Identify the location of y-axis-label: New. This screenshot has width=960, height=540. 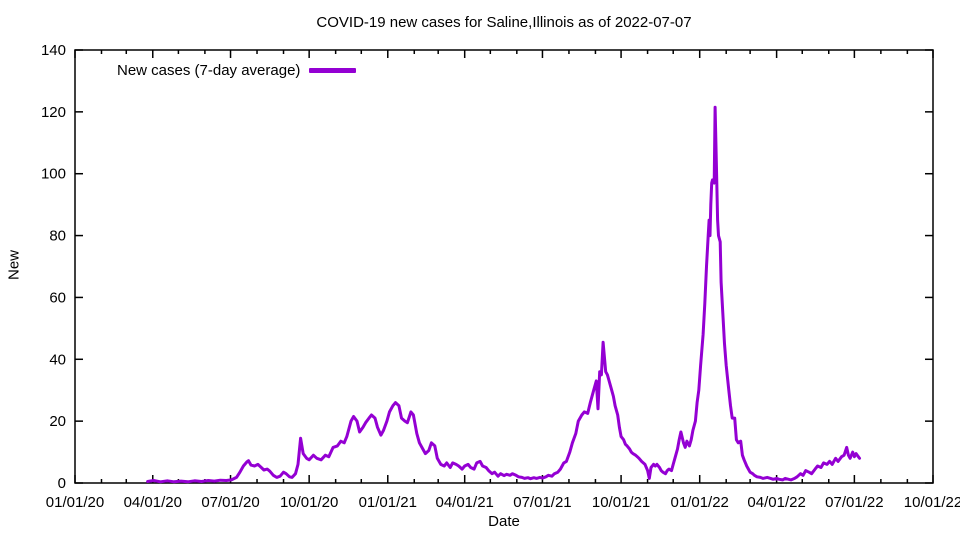
(14, 265).